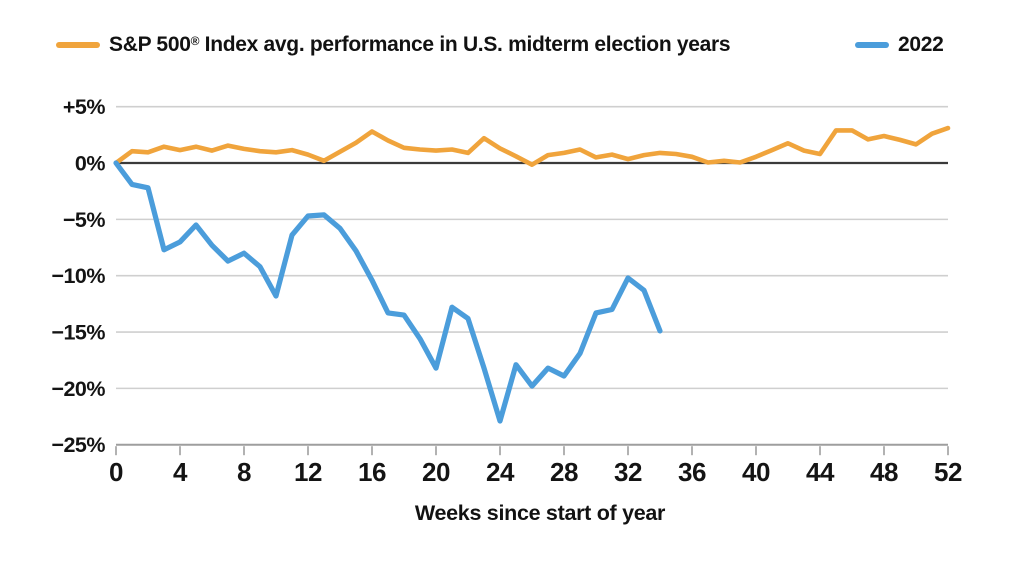 The height and width of the screenshot is (569, 1024). I want to click on y-tick-label--10: −10%, so click(78, 276).